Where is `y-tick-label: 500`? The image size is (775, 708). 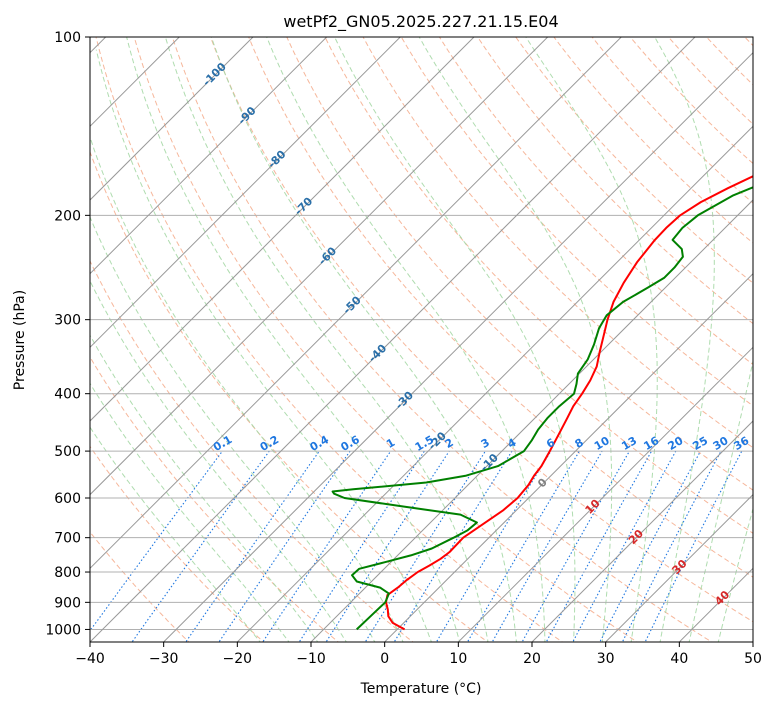
y-tick-label: 500 is located at coordinates (67, 452).